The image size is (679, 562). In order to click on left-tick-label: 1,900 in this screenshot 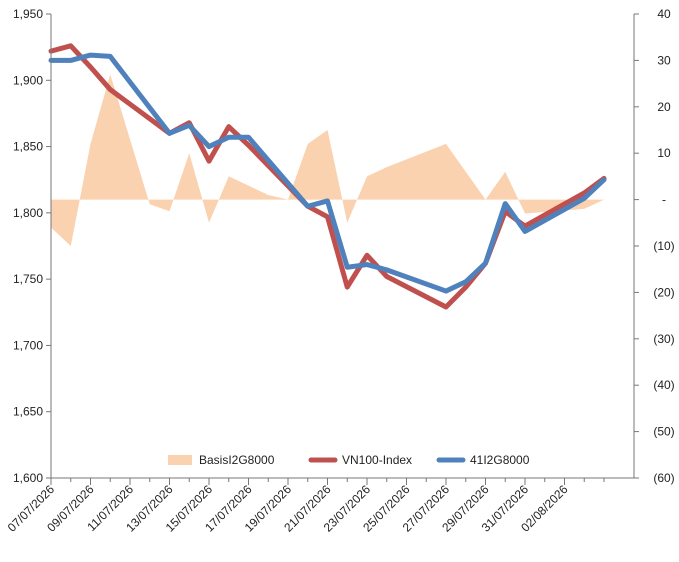, I will do `click(28, 80)`.